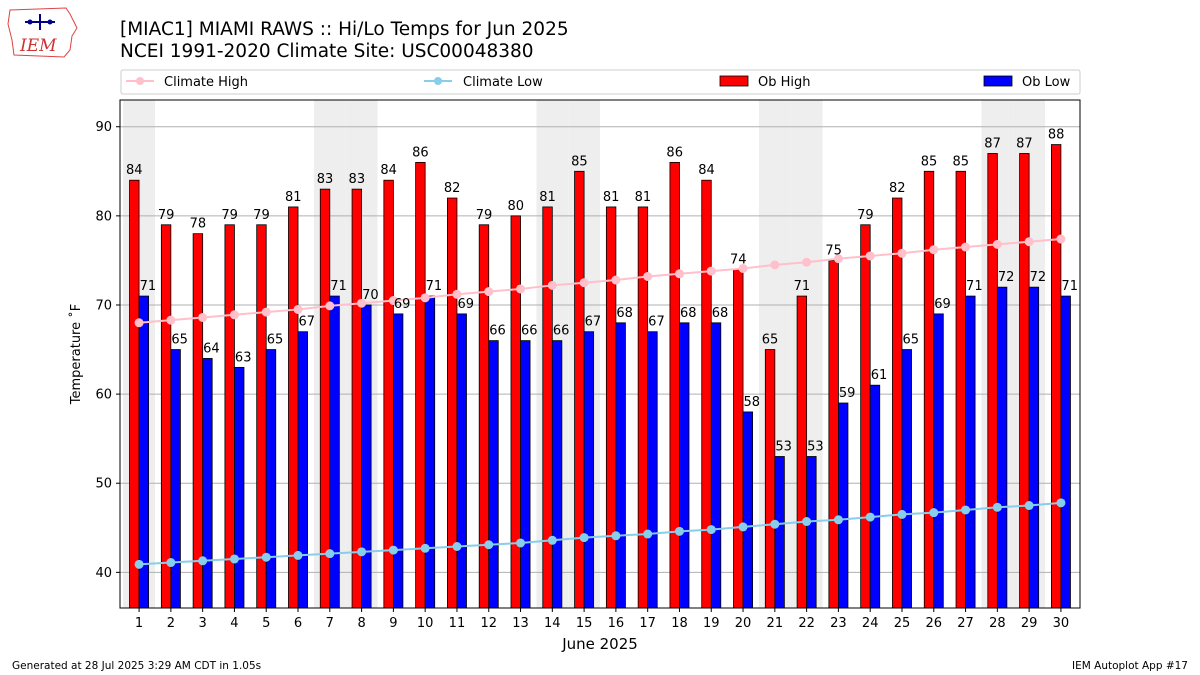 The height and width of the screenshot is (675, 1200). I want to click on iem-logo: IEM, so click(42, 32).